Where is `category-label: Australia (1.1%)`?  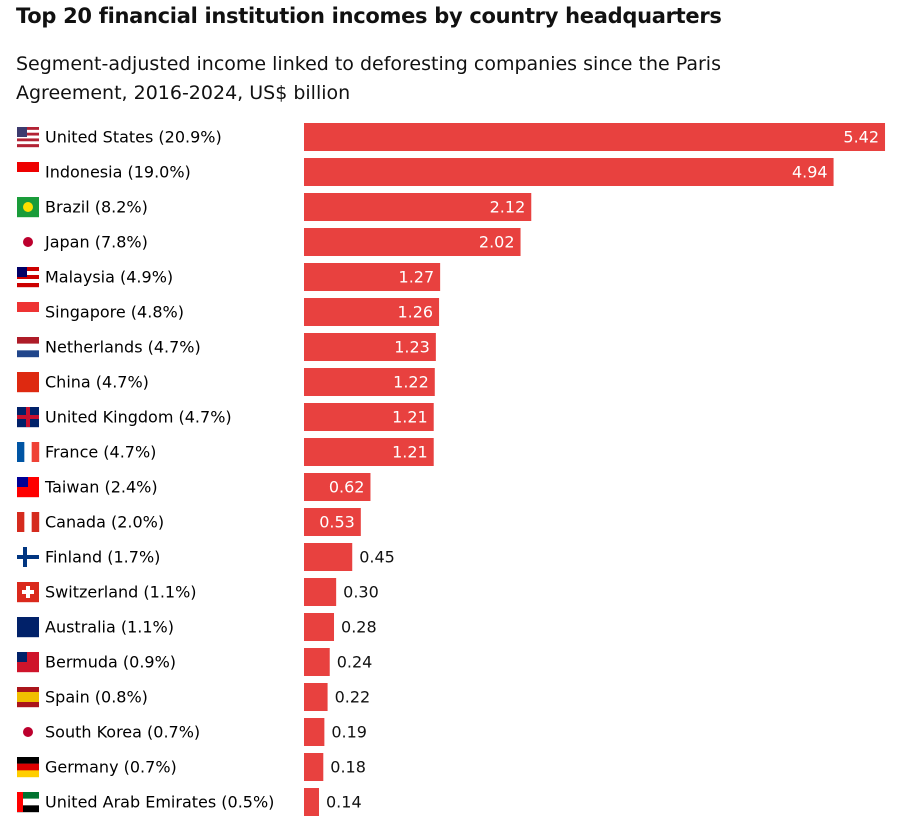 category-label: Australia (1.1%) is located at coordinates (109, 627).